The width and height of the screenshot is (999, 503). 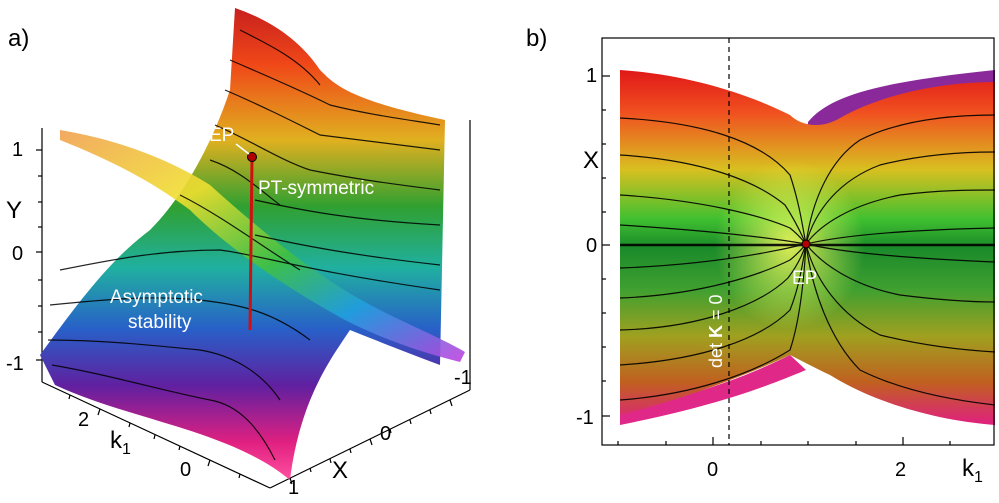 I want to click on x-axis-title-b: X, so click(x=591, y=160).